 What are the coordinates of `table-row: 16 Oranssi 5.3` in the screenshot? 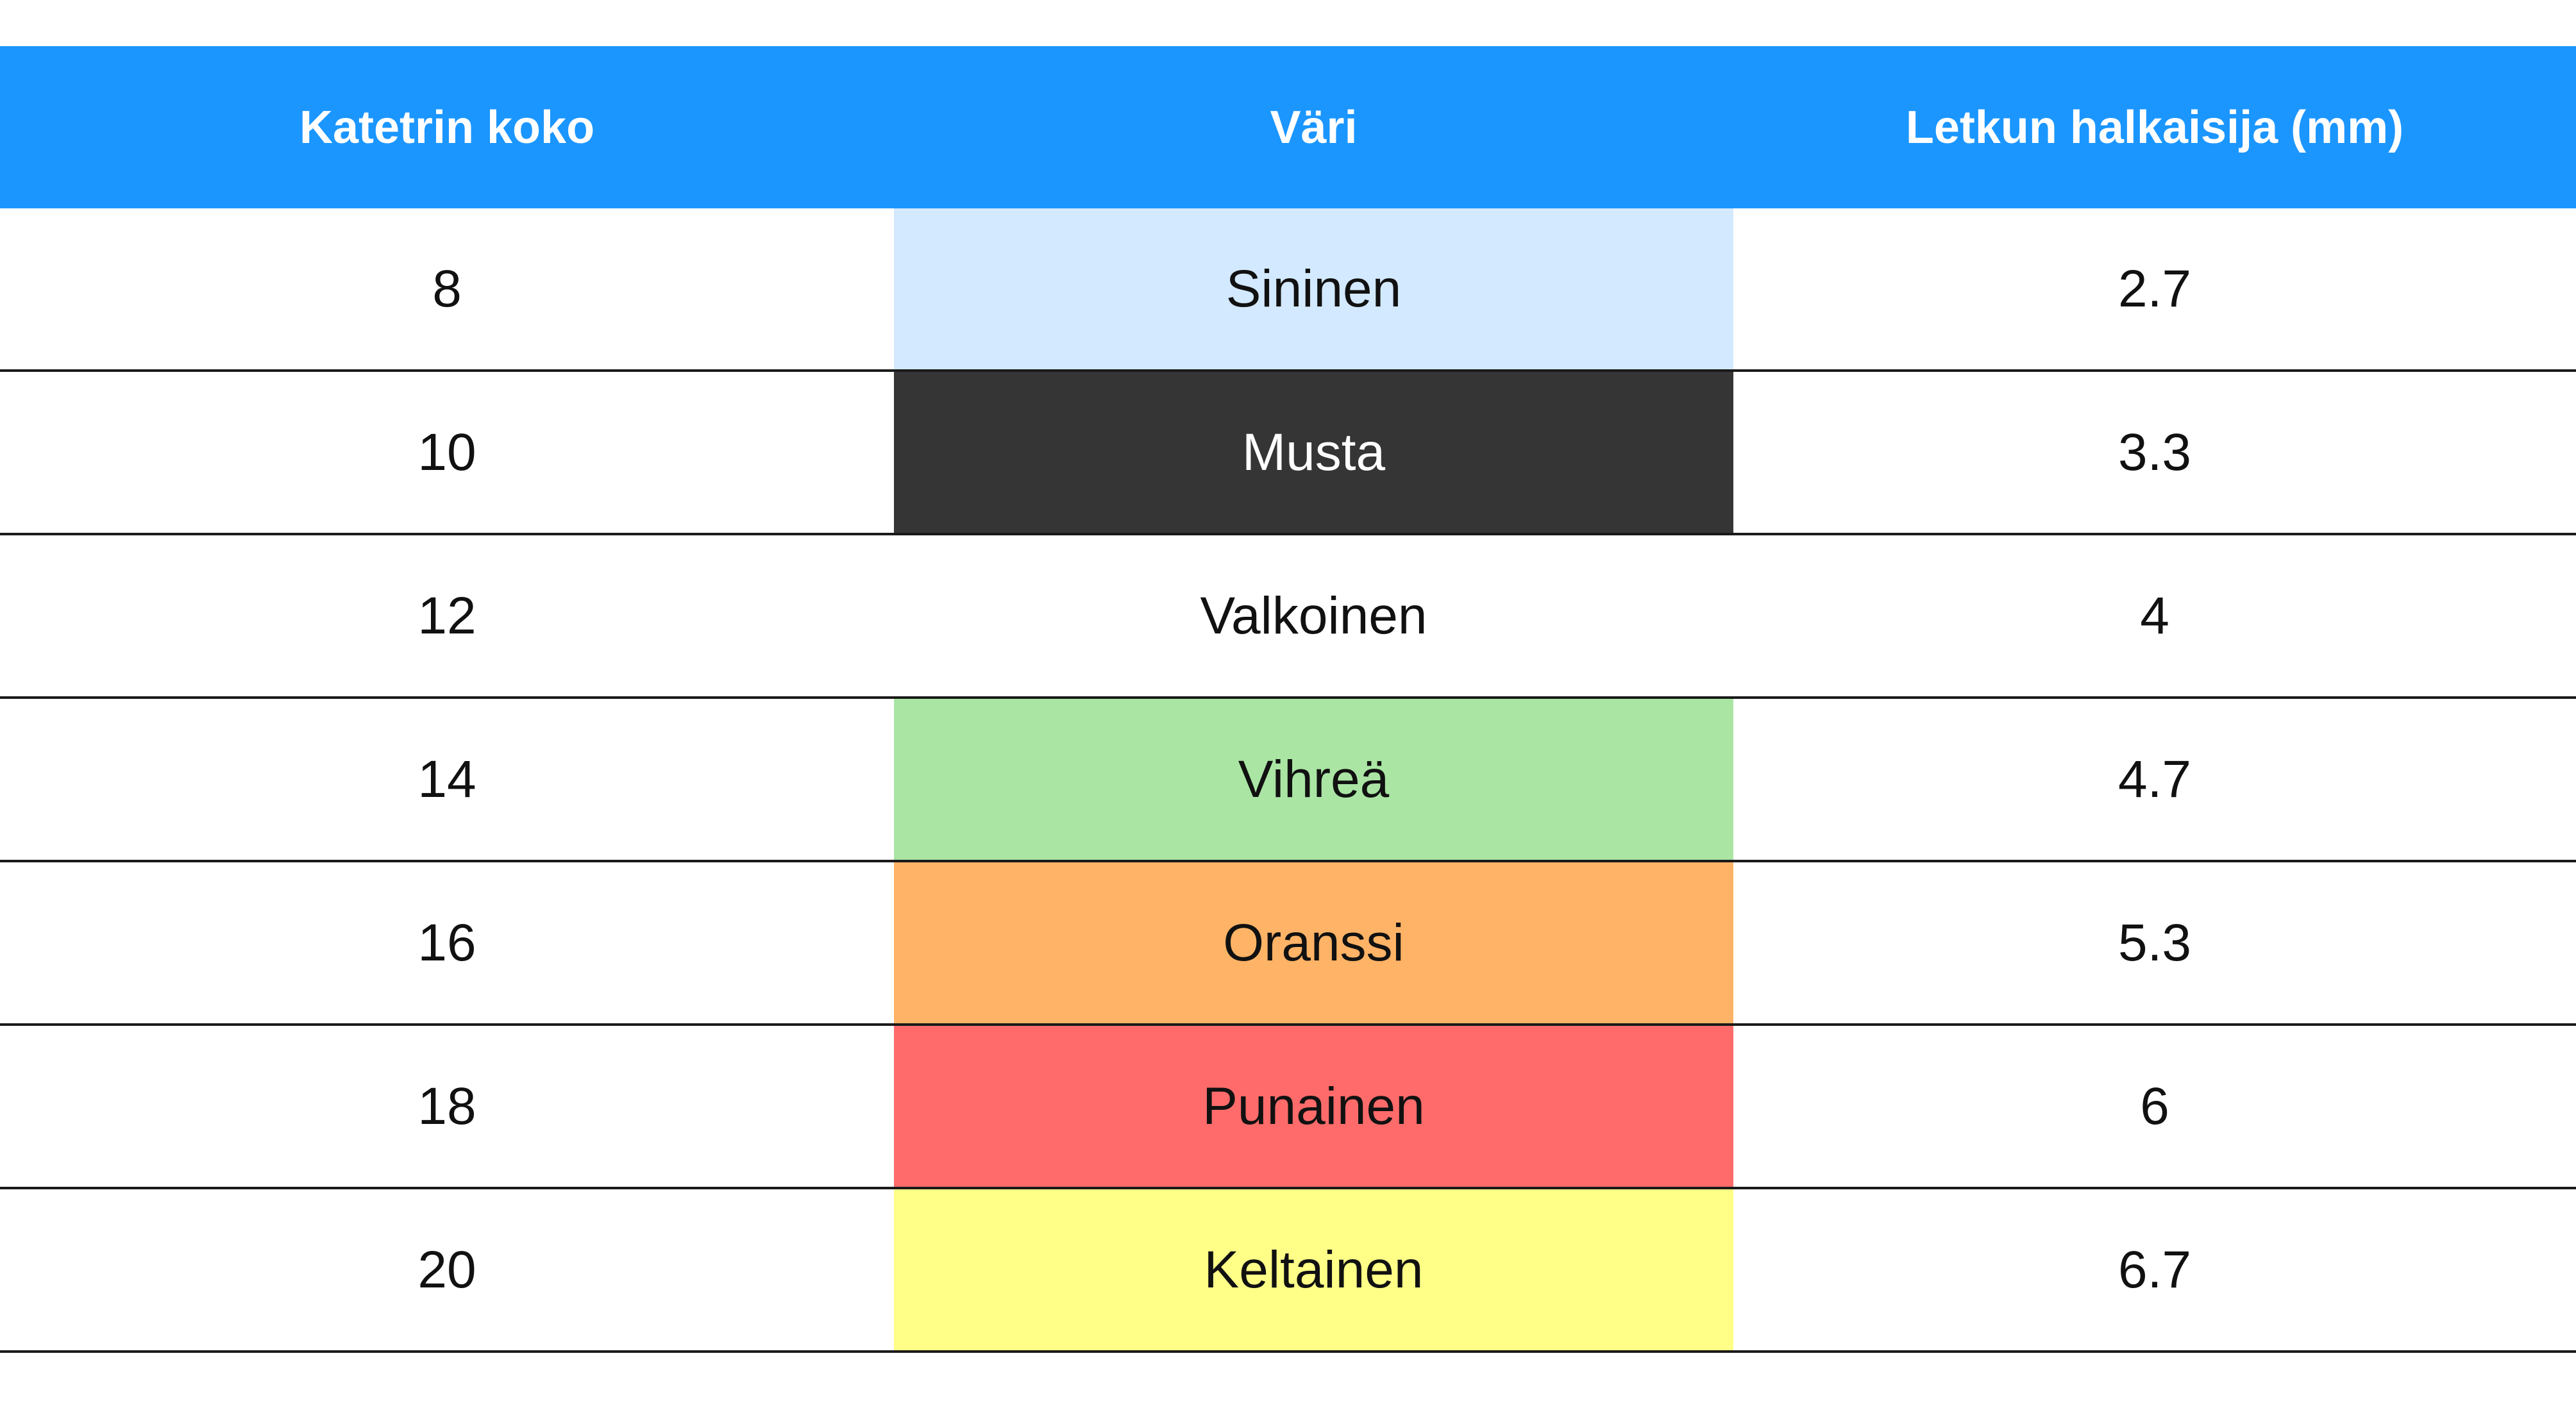 It's located at (1288, 944).